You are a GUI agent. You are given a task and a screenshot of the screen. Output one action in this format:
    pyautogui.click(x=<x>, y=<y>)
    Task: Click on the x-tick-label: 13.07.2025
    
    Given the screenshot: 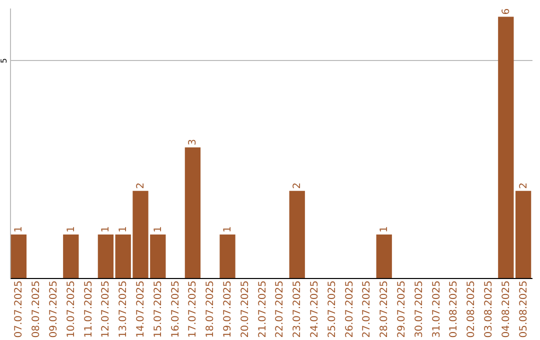 What is the action you would take?
    pyautogui.click(x=124, y=309)
    